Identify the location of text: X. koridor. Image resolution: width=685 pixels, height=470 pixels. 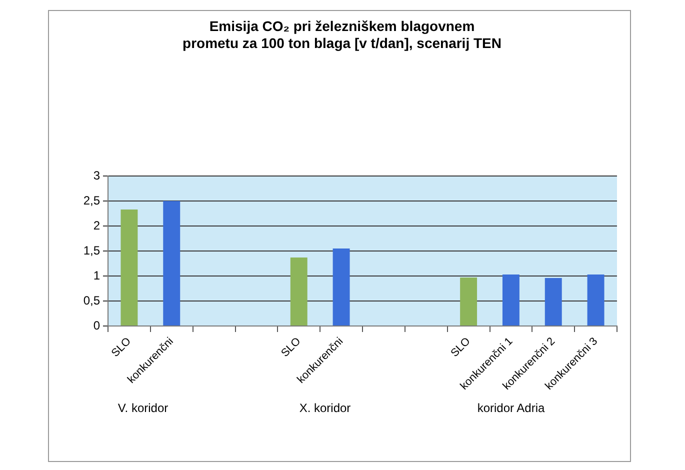
(325, 408).